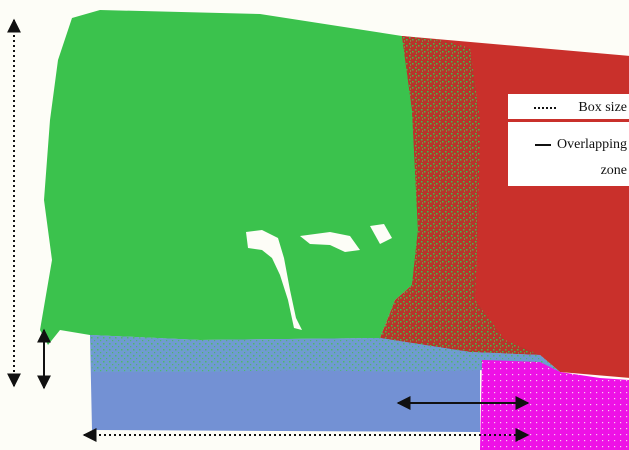 This screenshot has height=450, width=629. What do you see at coordinates (545, 108) in the screenshot?
I see `dotted-line-swatch` at bounding box center [545, 108].